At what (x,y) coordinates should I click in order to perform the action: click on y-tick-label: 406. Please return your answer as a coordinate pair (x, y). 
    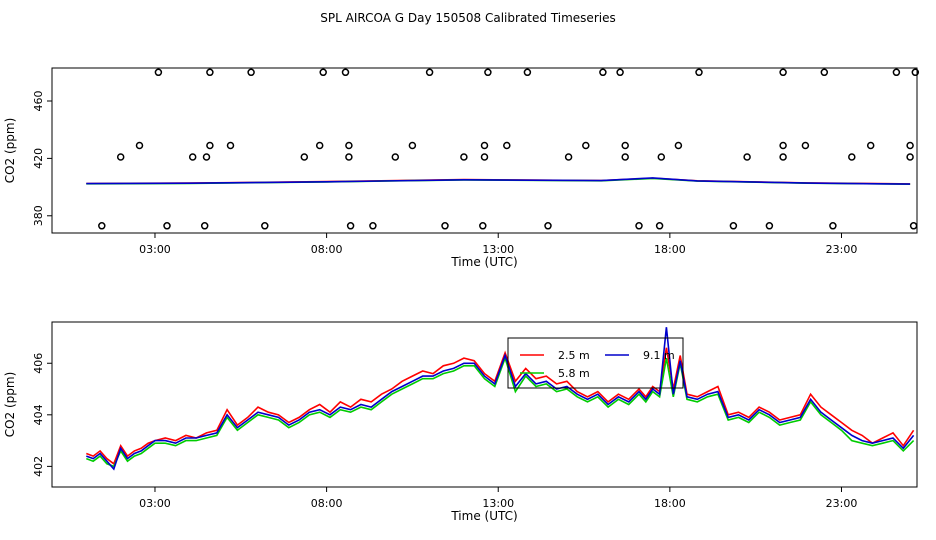
    Looking at the image, I should click on (38, 363).